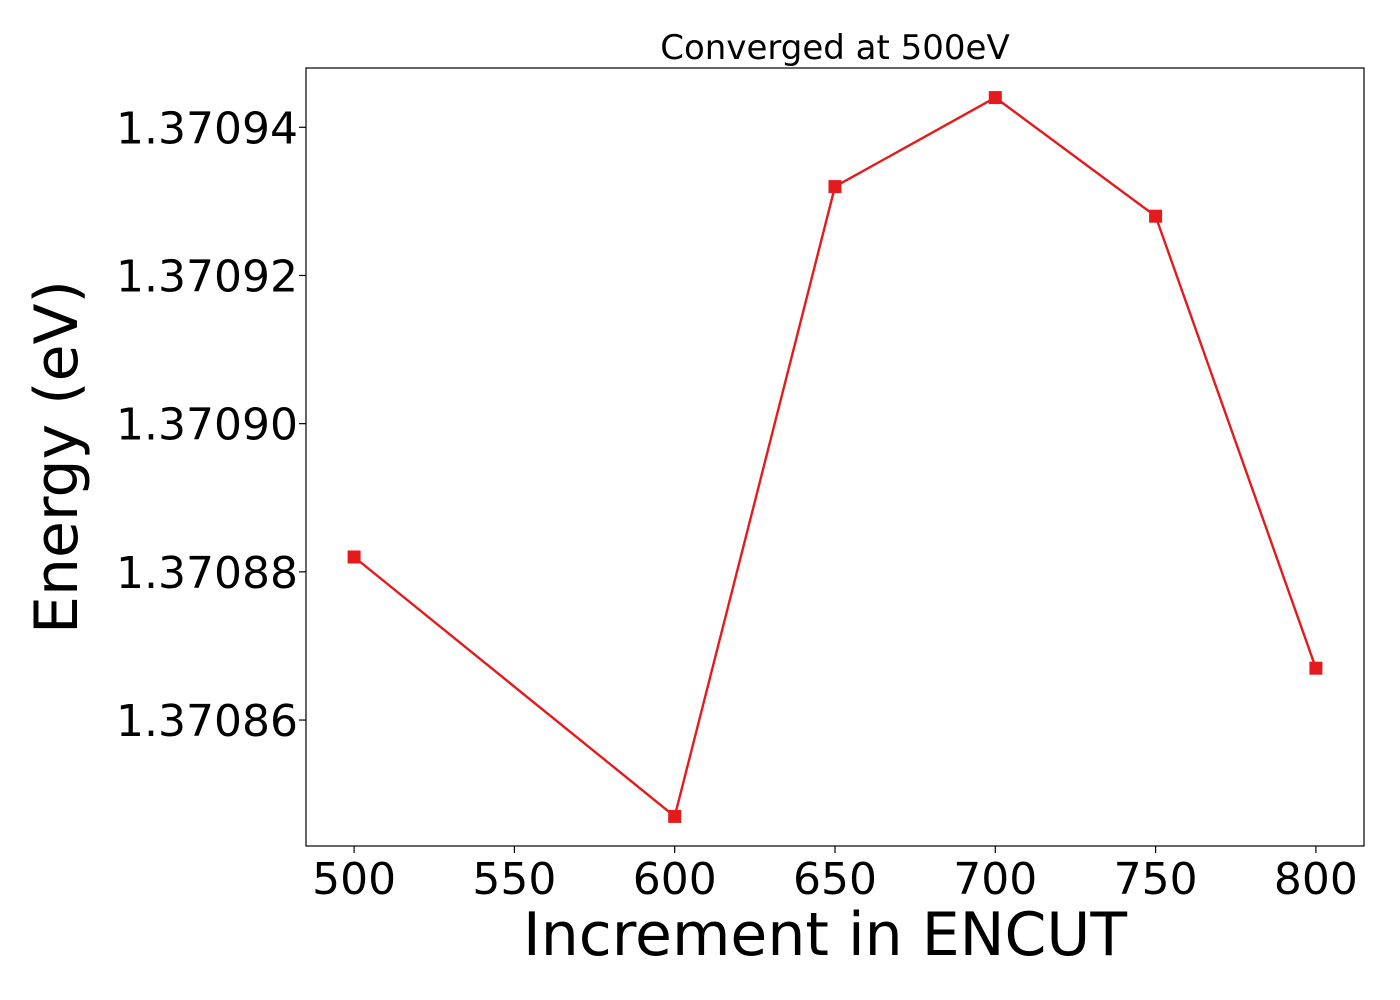 The image size is (1400, 1000). What do you see at coordinates (1156, 879) in the screenshot?
I see `x-tick-label: 750` at bounding box center [1156, 879].